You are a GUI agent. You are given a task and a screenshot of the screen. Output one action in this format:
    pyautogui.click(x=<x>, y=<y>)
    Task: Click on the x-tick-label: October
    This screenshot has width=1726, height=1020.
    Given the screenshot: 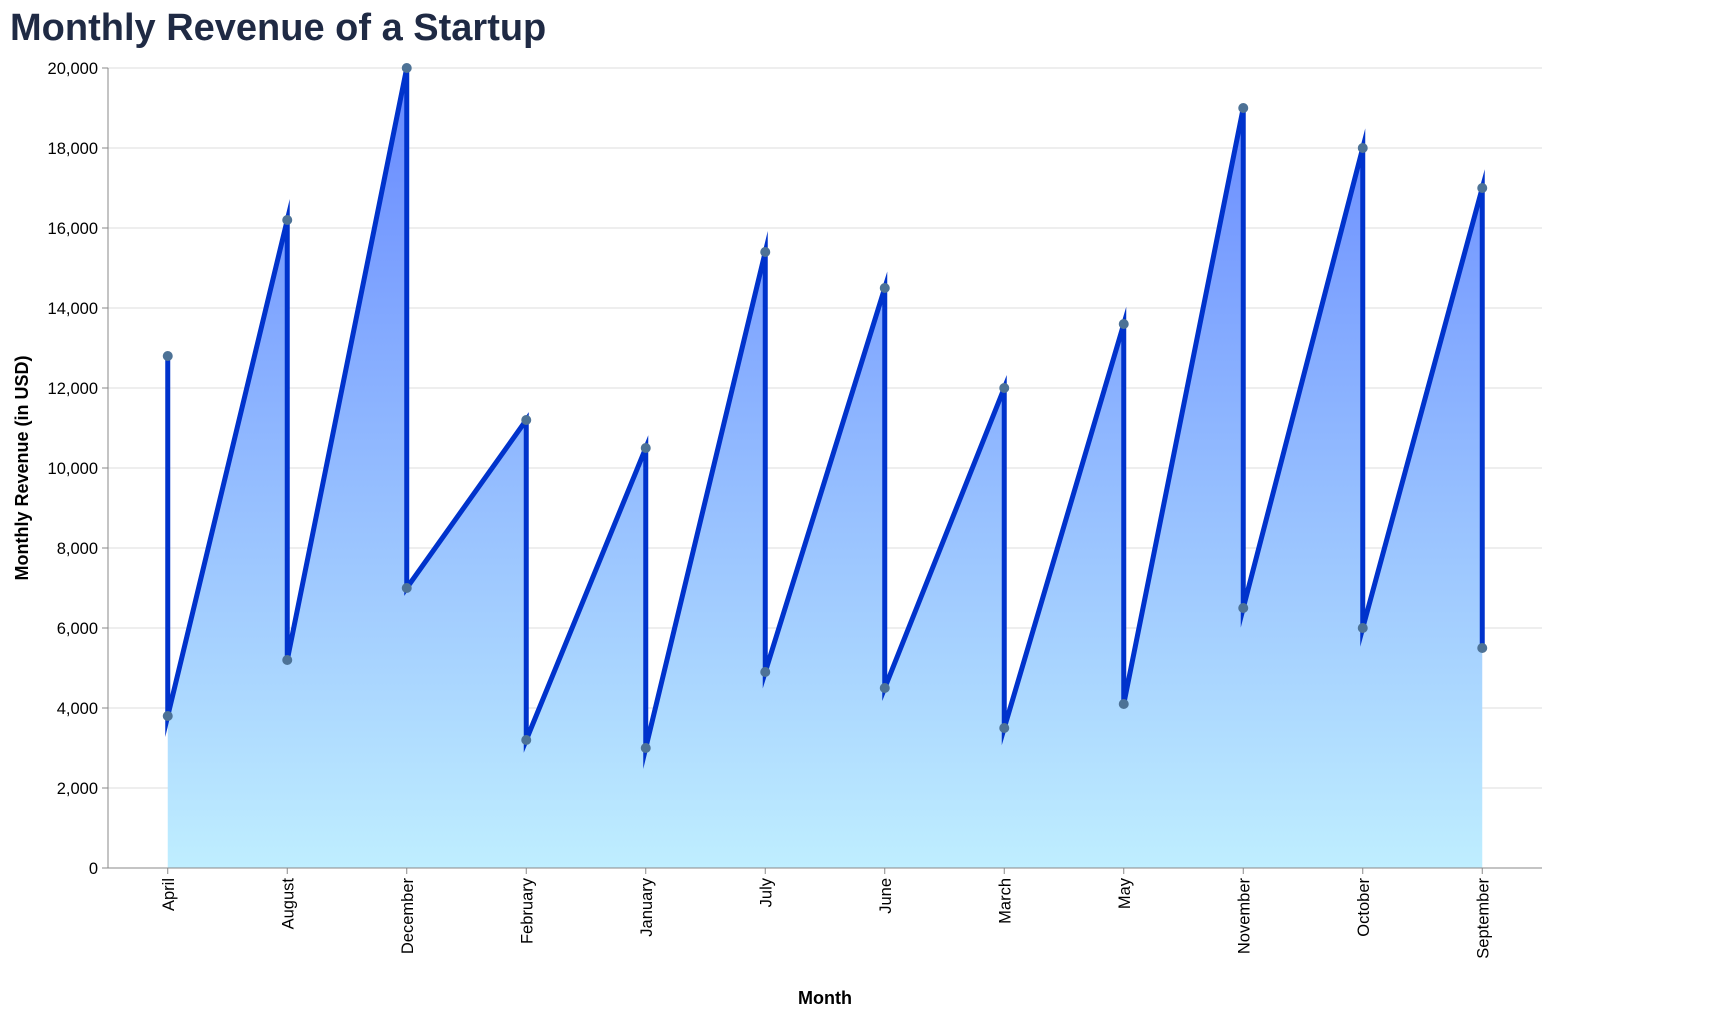 What is the action you would take?
    pyautogui.click(x=1364, y=907)
    